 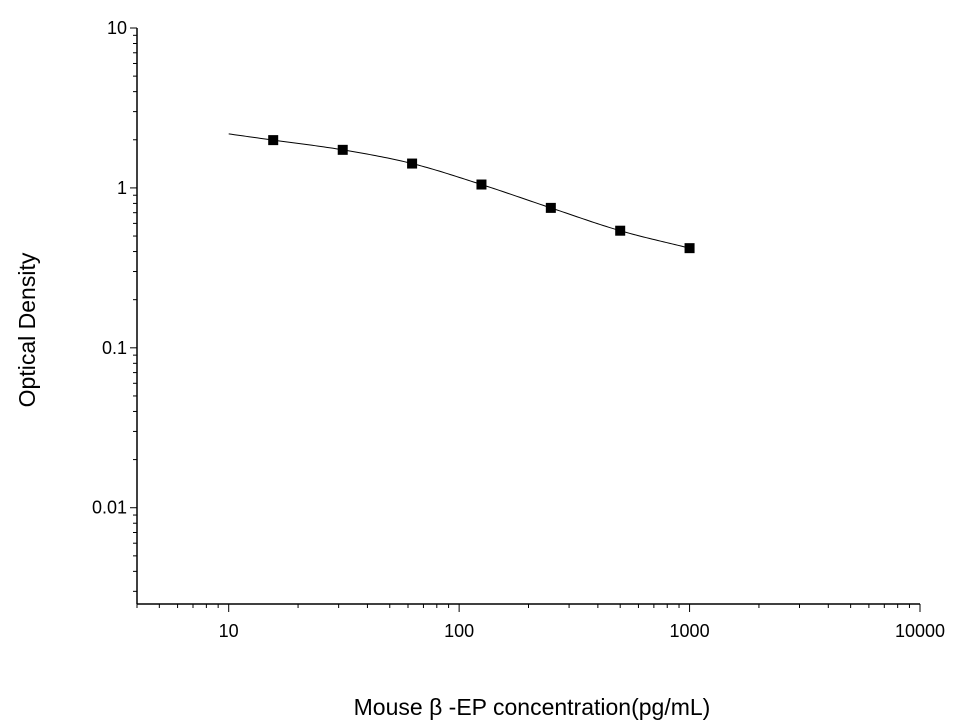 I want to click on fit-curve, so click(x=459, y=191).